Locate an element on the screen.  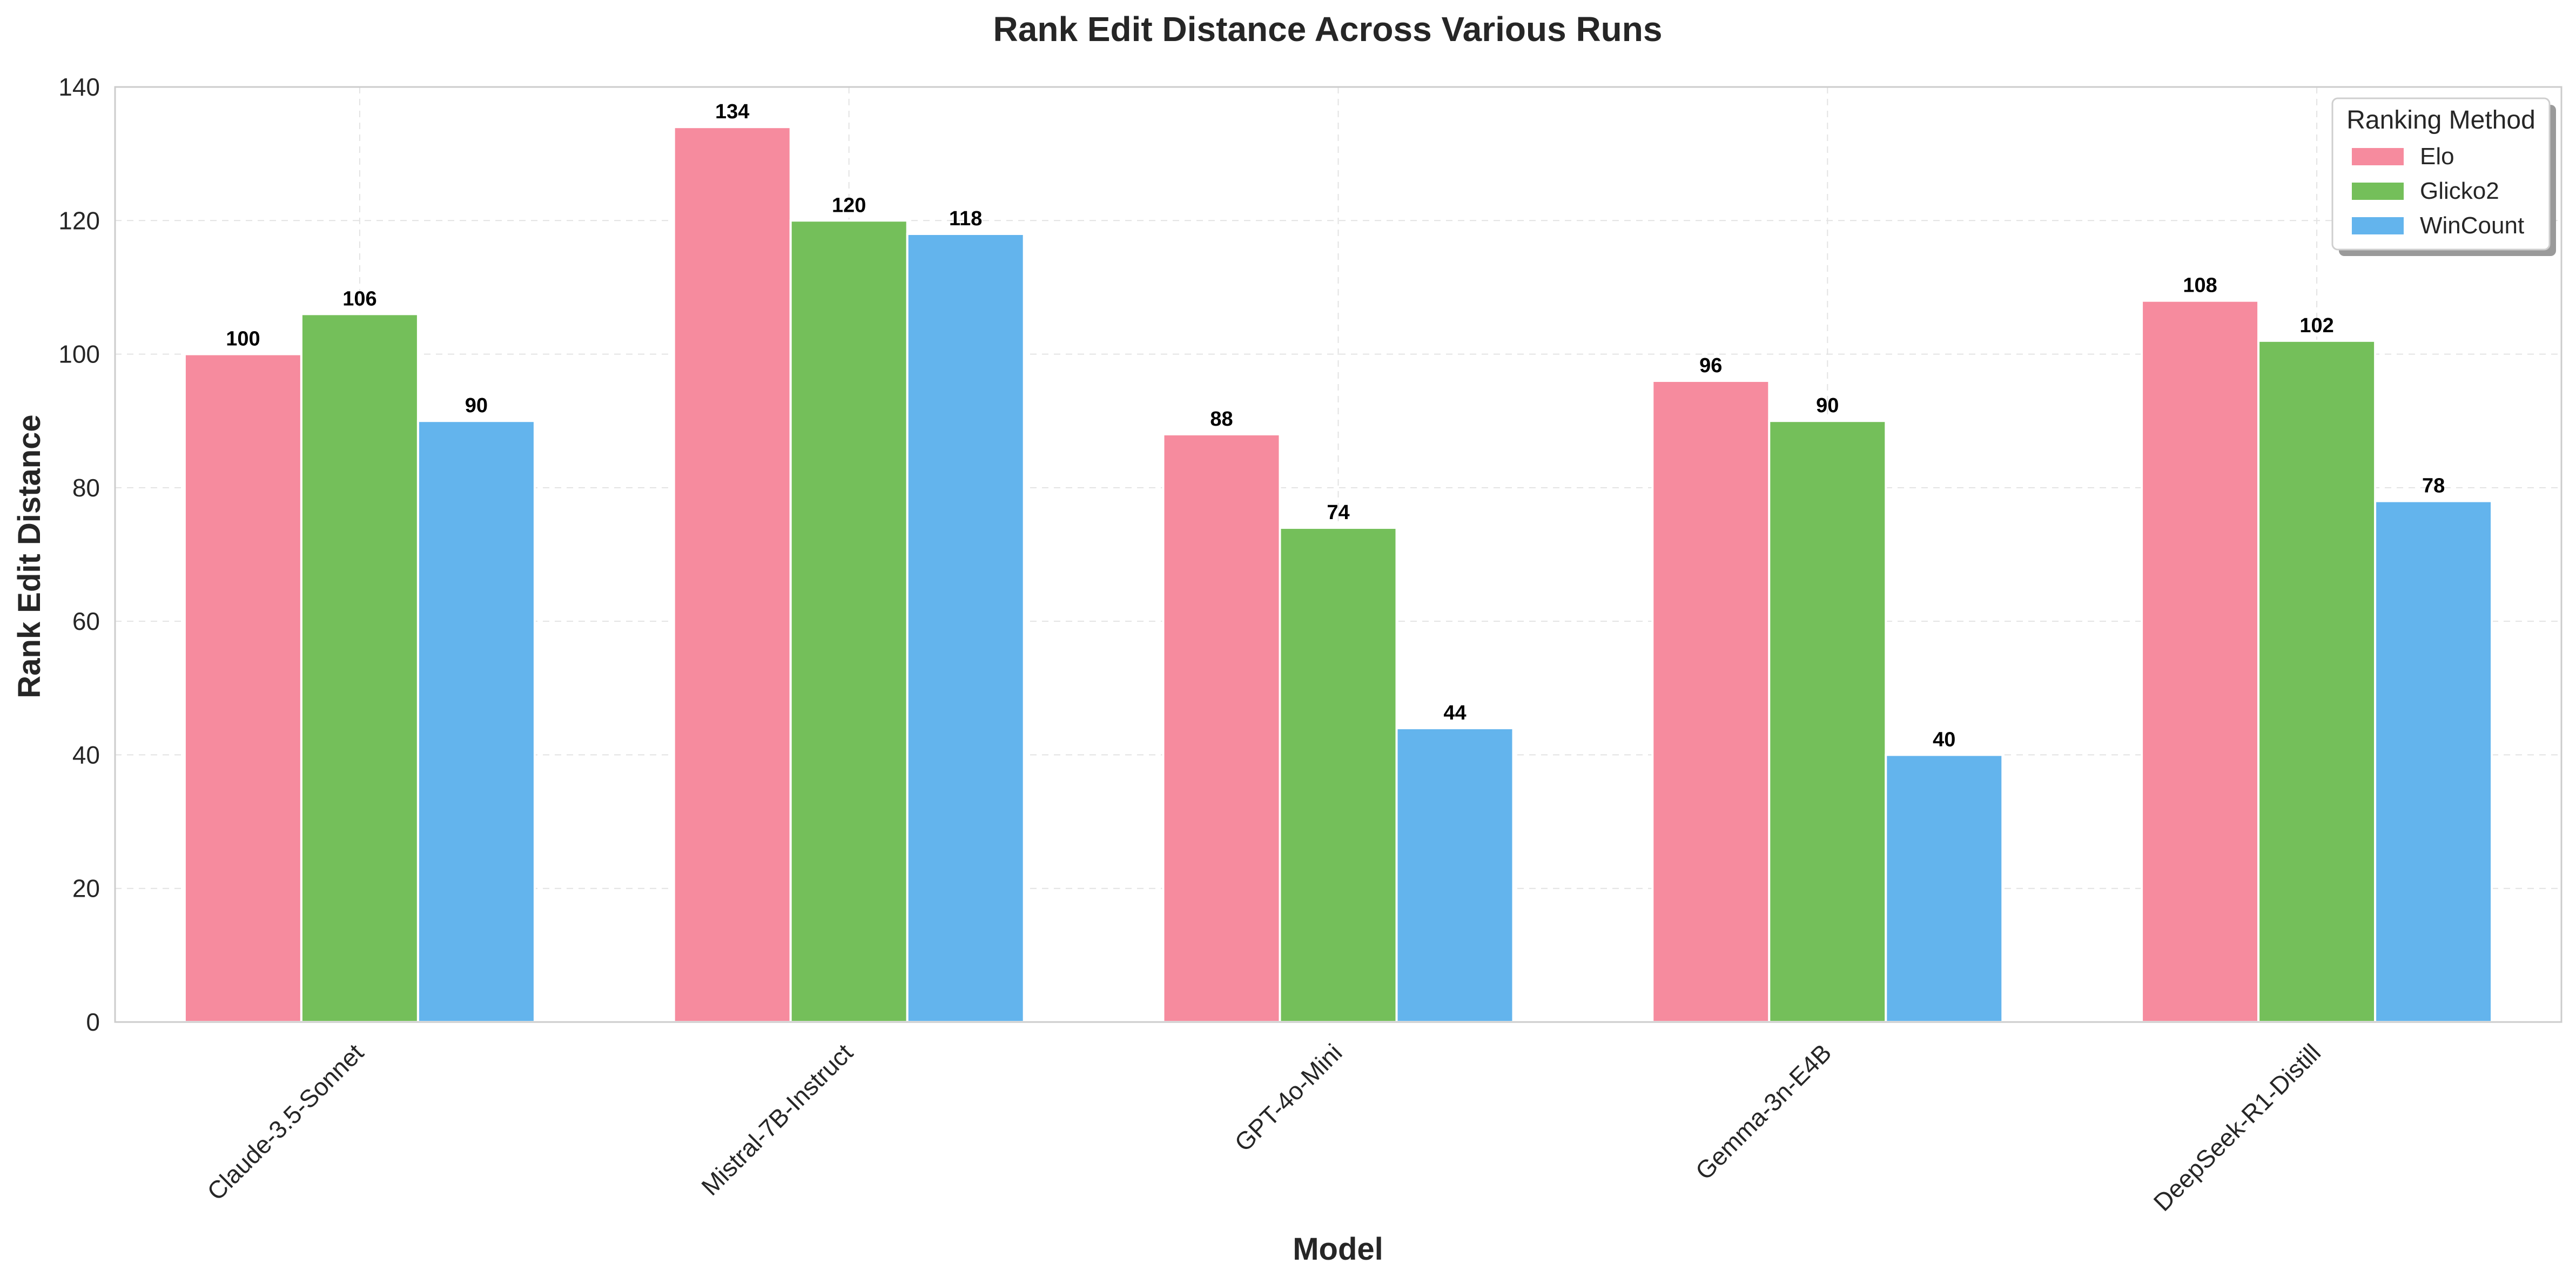
bar-value-label: 100 is located at coordinates (243, 340).